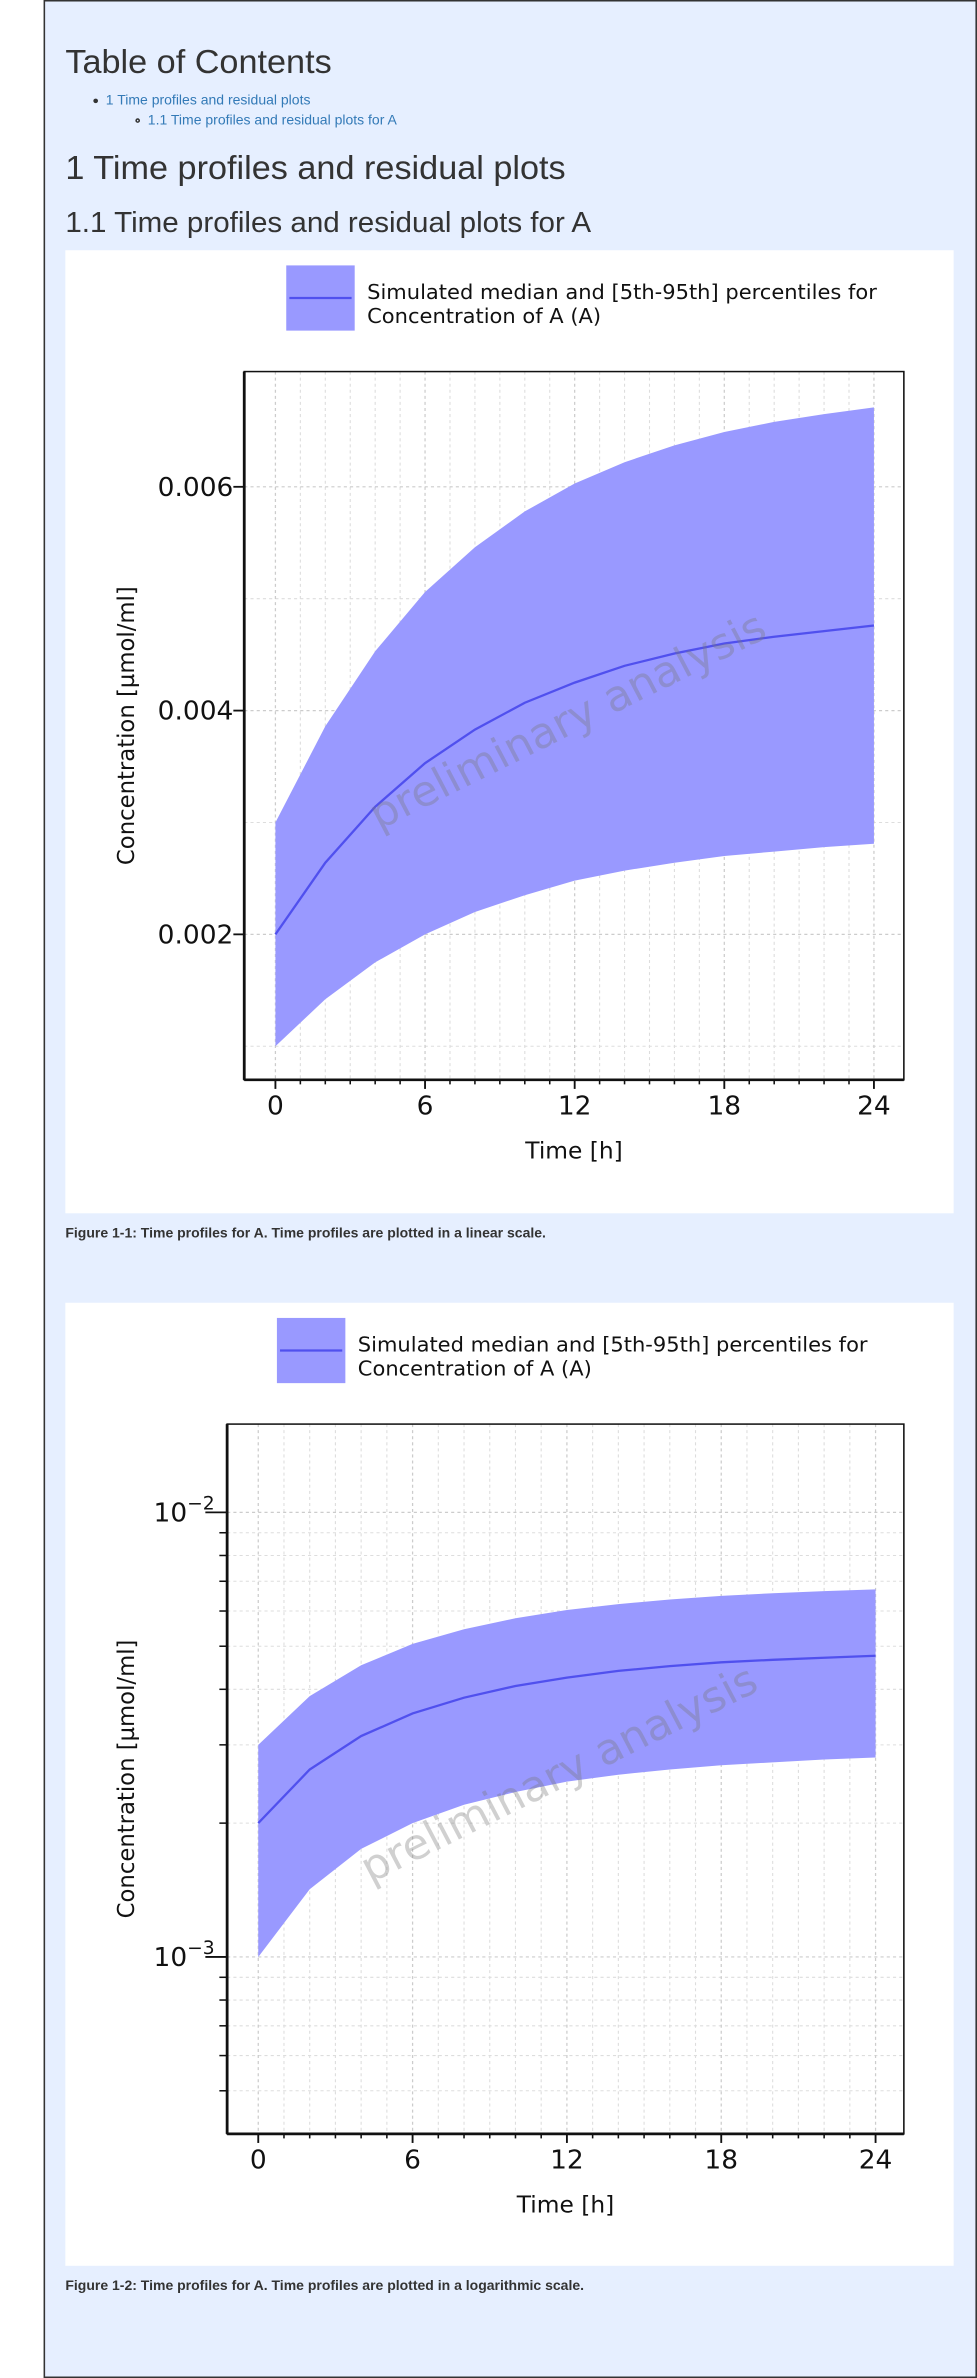 The image size is (977, 2378). I want to click on y-tick-label: 0.004, so click(196, 712).